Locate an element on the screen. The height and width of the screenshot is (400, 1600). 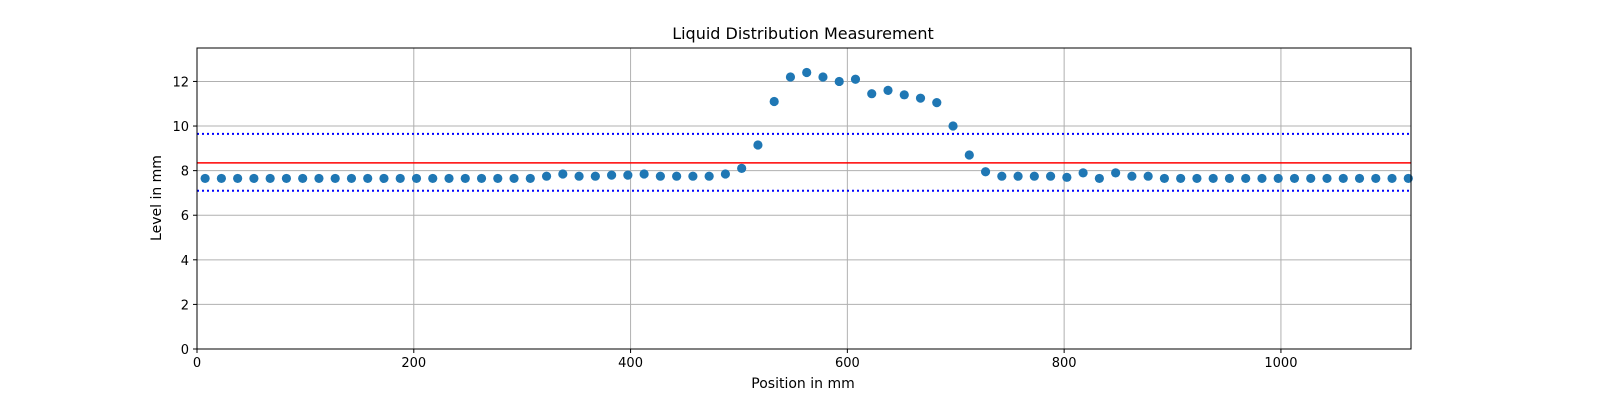
x-axis-label: Position in mm is located at coordinates (802, 384).